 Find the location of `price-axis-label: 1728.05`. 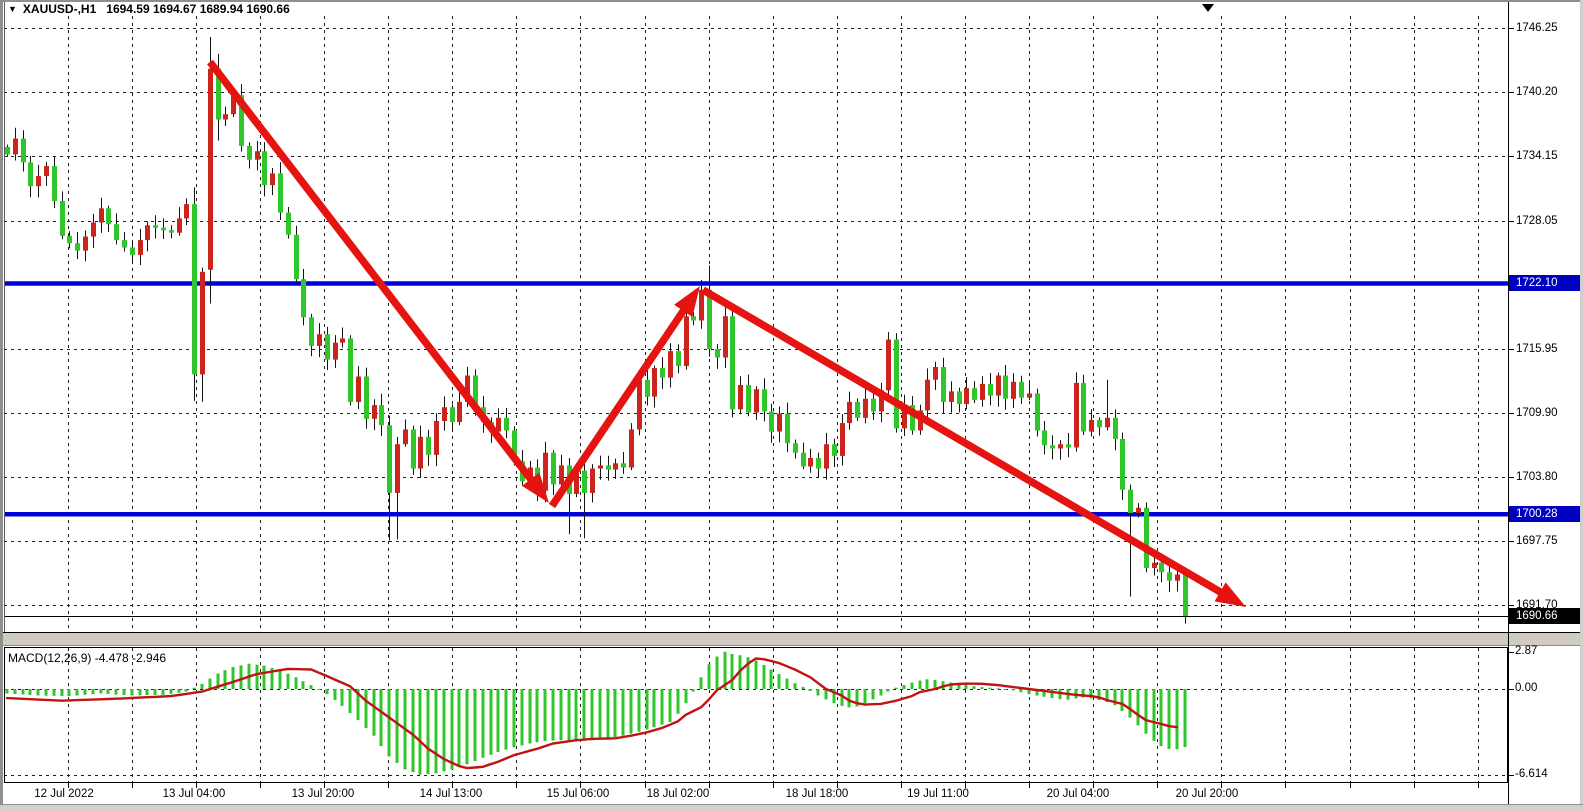

price-axis-label: 1728.05 is located at coordinates (1537, 220).